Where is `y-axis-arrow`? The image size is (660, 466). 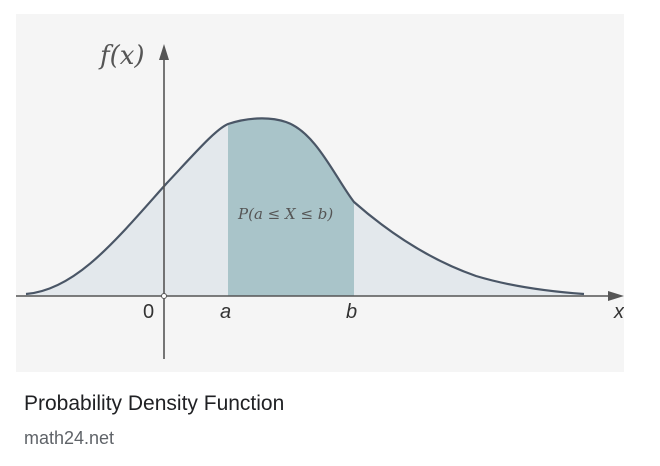
y-axis-arrow is located at coordinates (164, 52).